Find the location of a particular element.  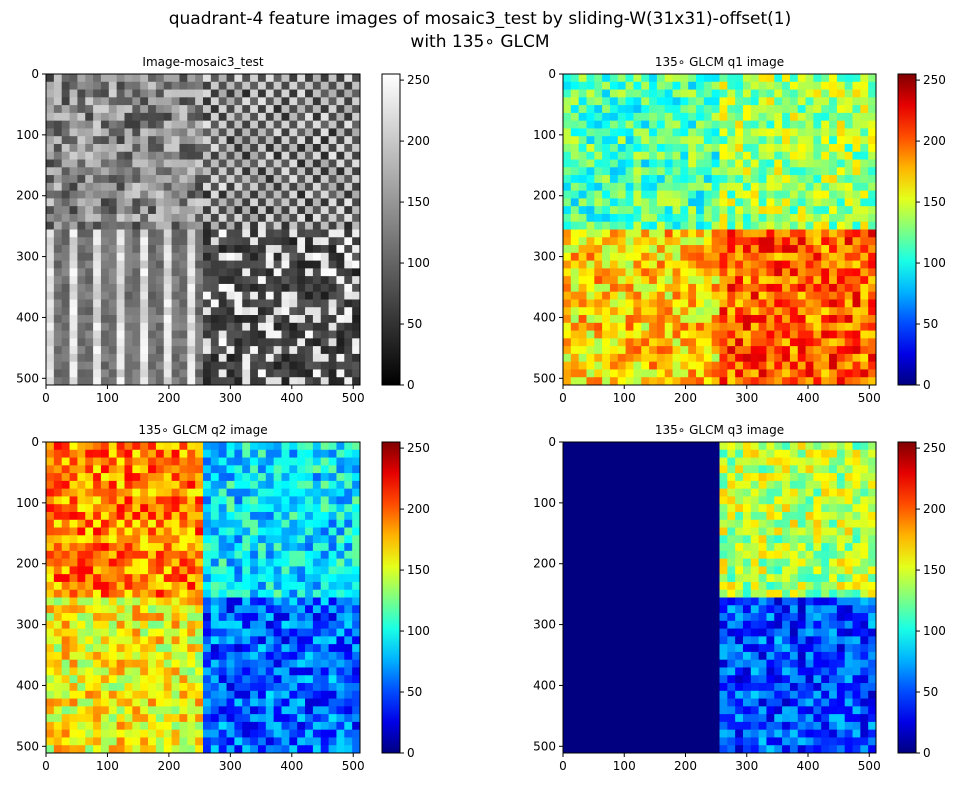

subplot-title: 135∘ GLCM q1 image is located at coordinates (719, 62).